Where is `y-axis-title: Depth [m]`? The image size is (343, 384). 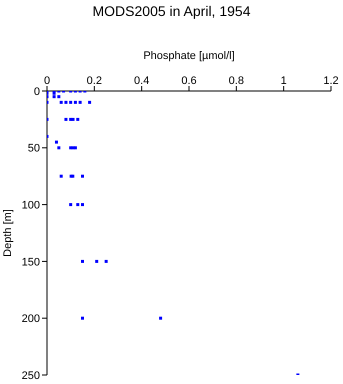 y-axis-title: Depth [m] is located at coordinates (8, 233).